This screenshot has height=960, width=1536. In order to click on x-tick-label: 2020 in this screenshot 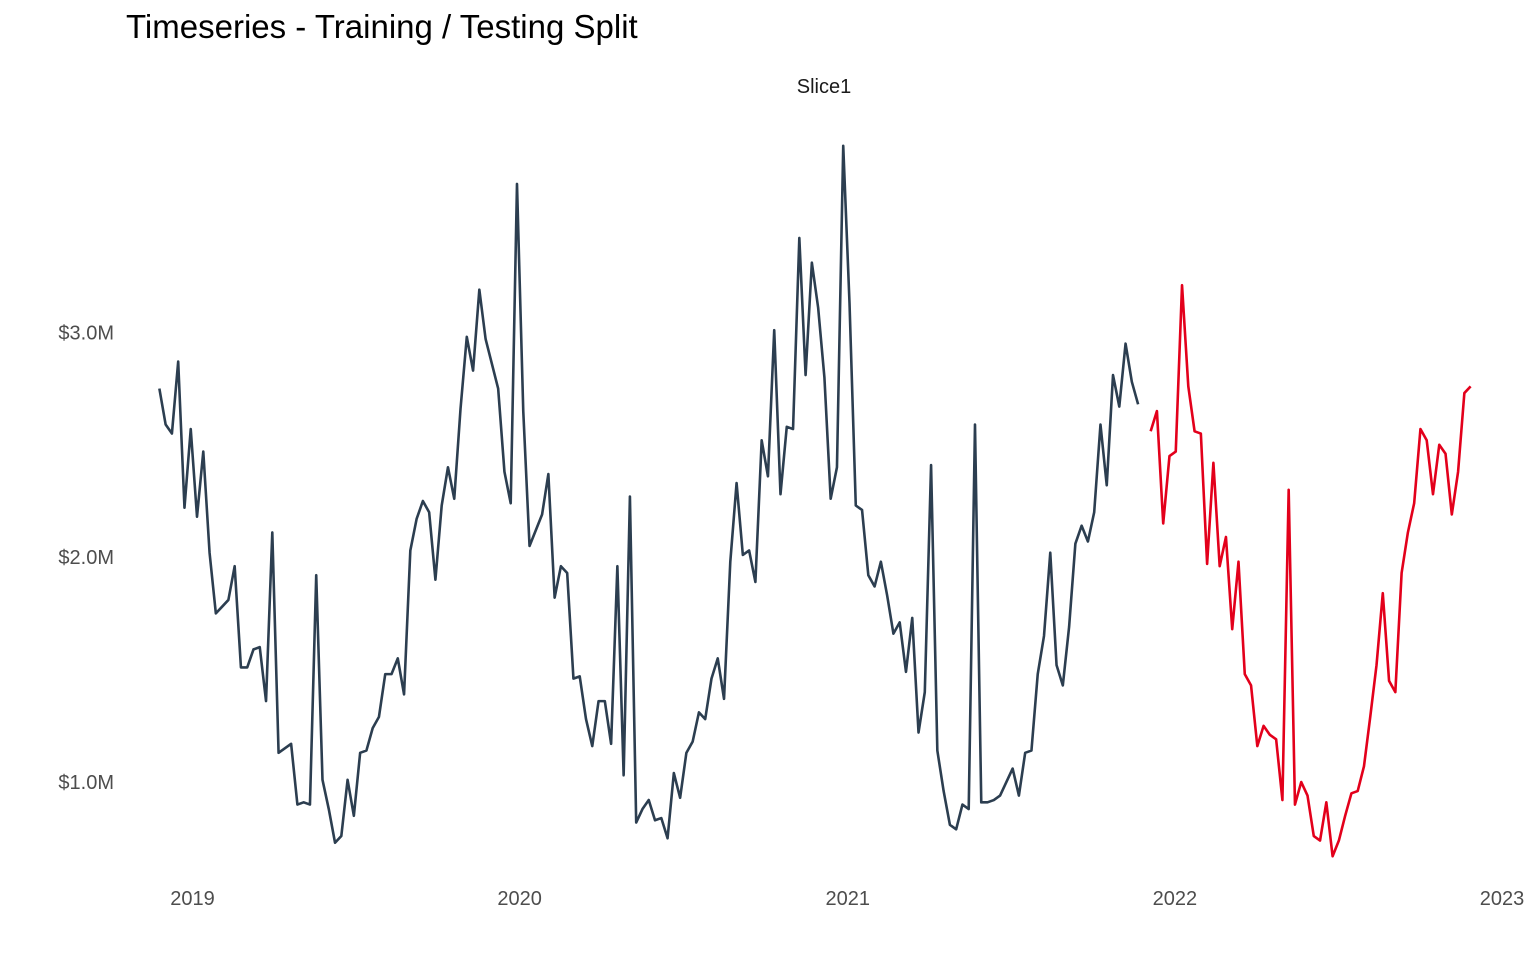, I will do `click(519, 899)`.